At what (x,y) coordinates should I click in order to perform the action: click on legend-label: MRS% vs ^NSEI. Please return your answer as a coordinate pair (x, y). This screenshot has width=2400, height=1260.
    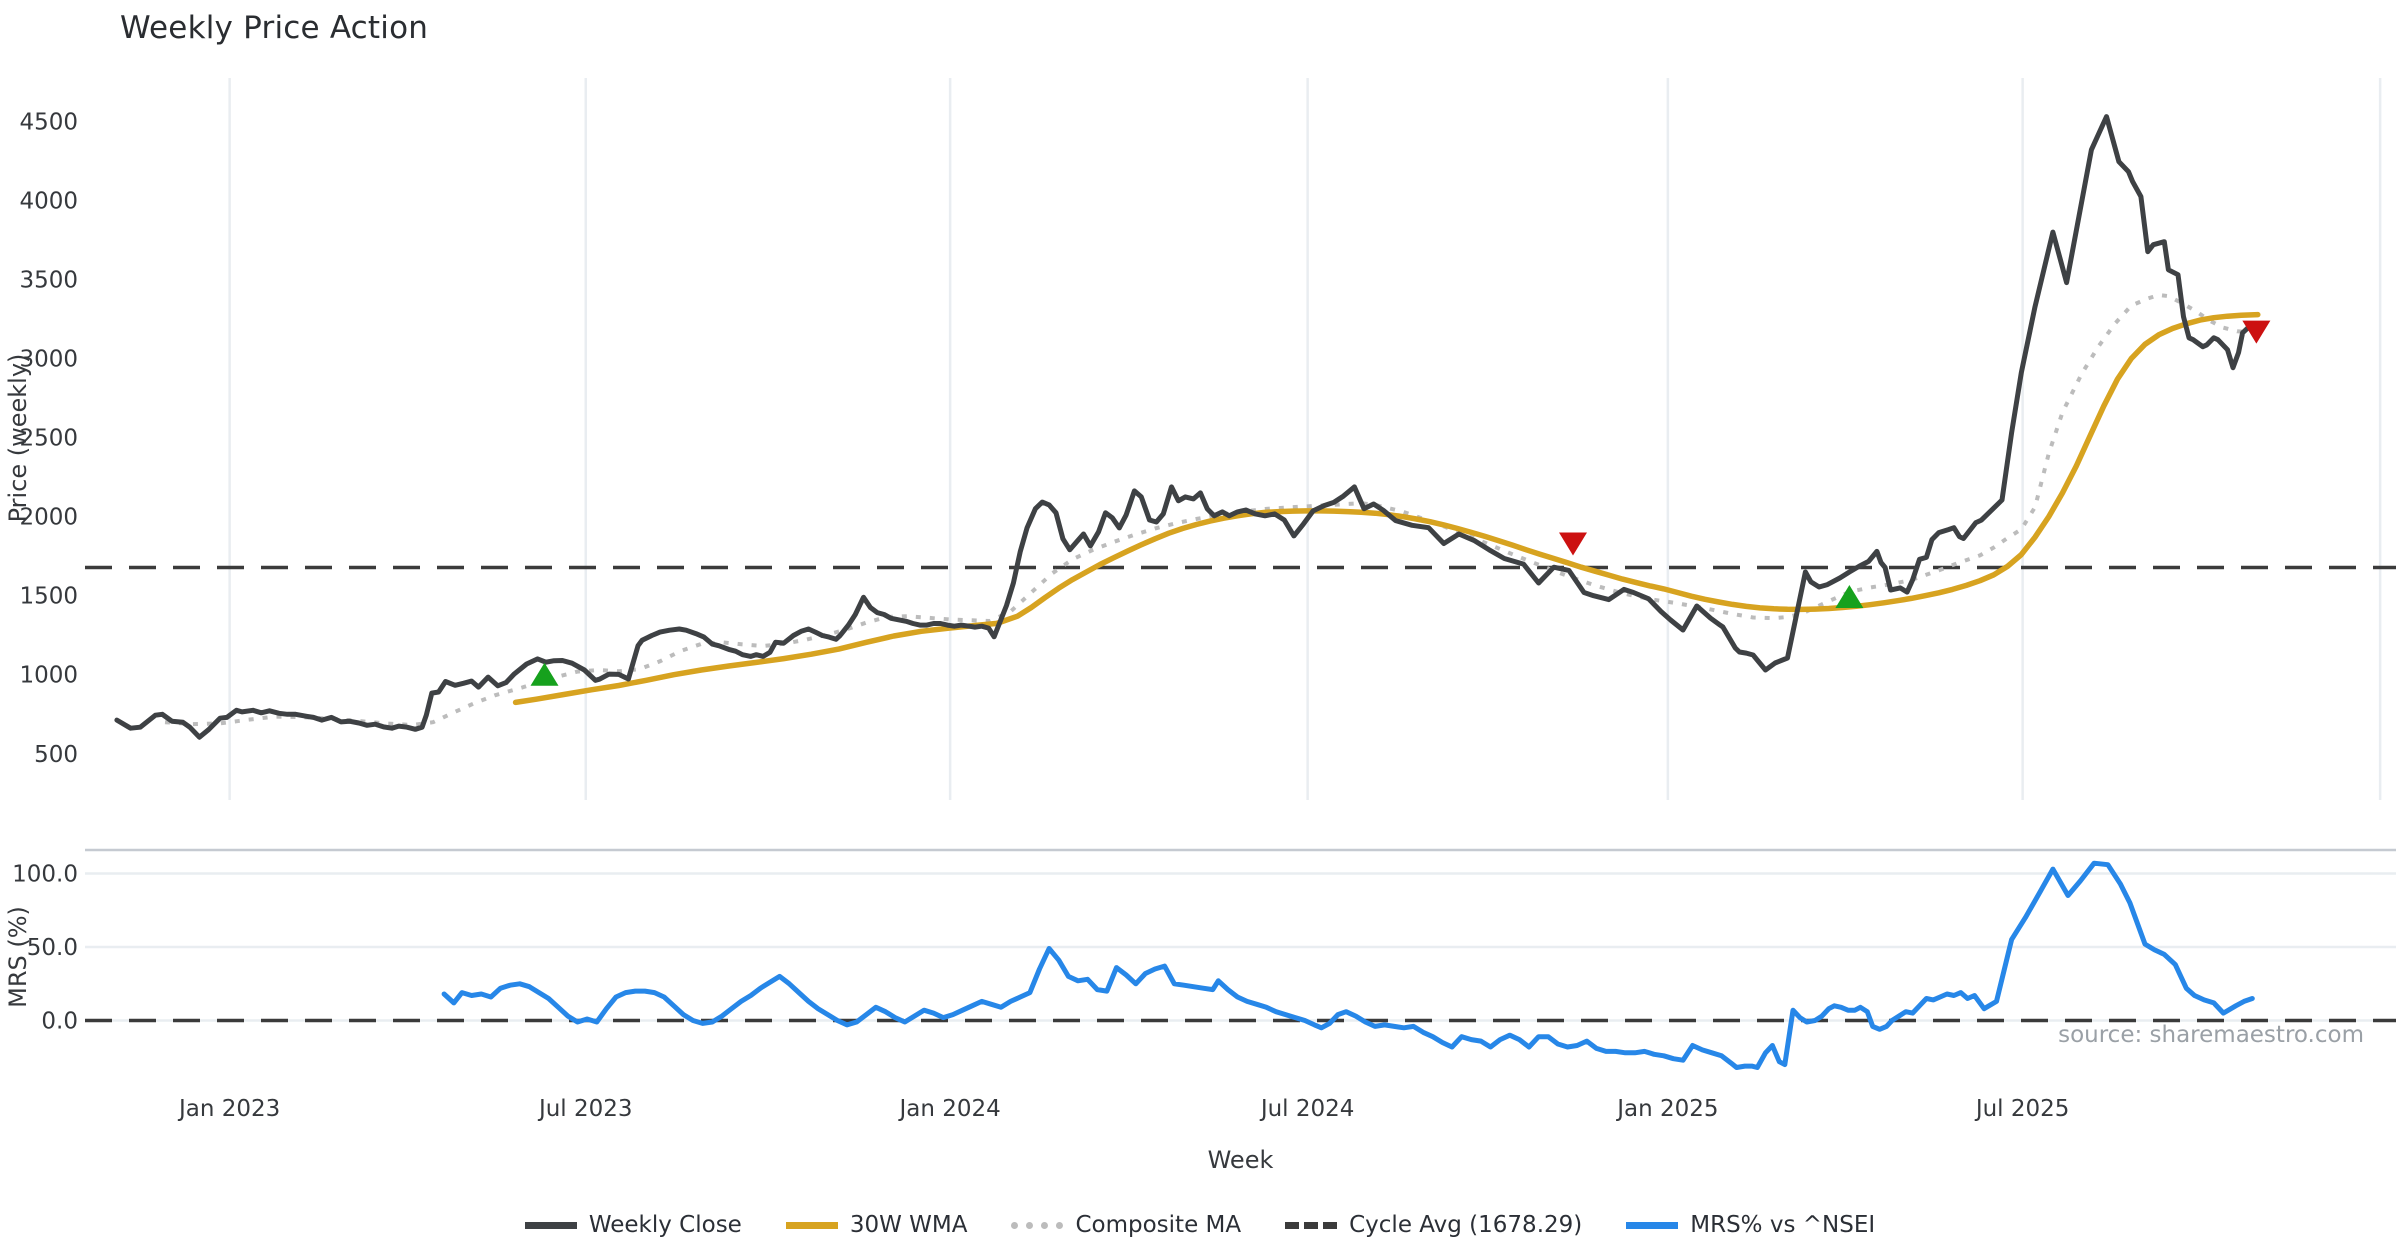
    Looking at the image, I should click on (1783, 1225).